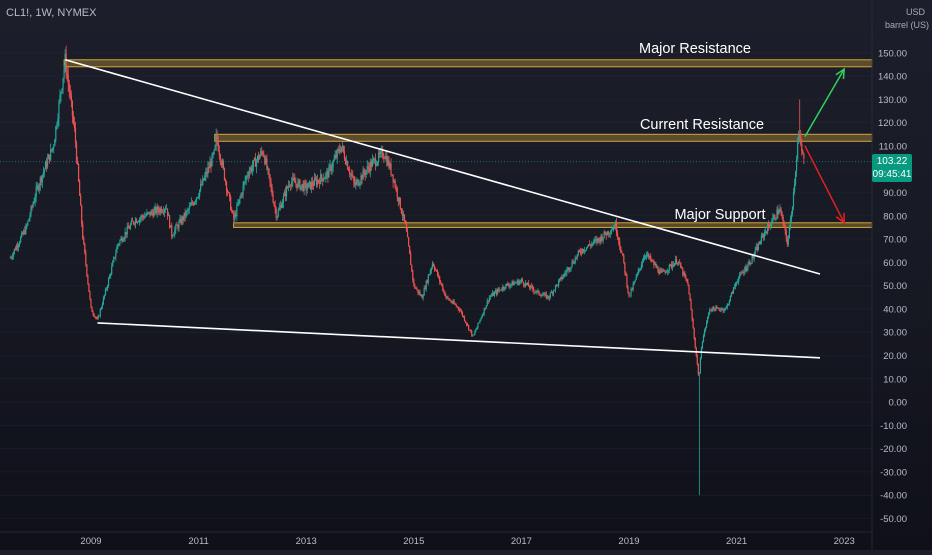 Image resolution: width=932 pixels, height=555 pixels. What do you see at coordinates (893, 472) in the screenshot?
I see `y-tick-label: -30.00` at bounding box center [893, 472].